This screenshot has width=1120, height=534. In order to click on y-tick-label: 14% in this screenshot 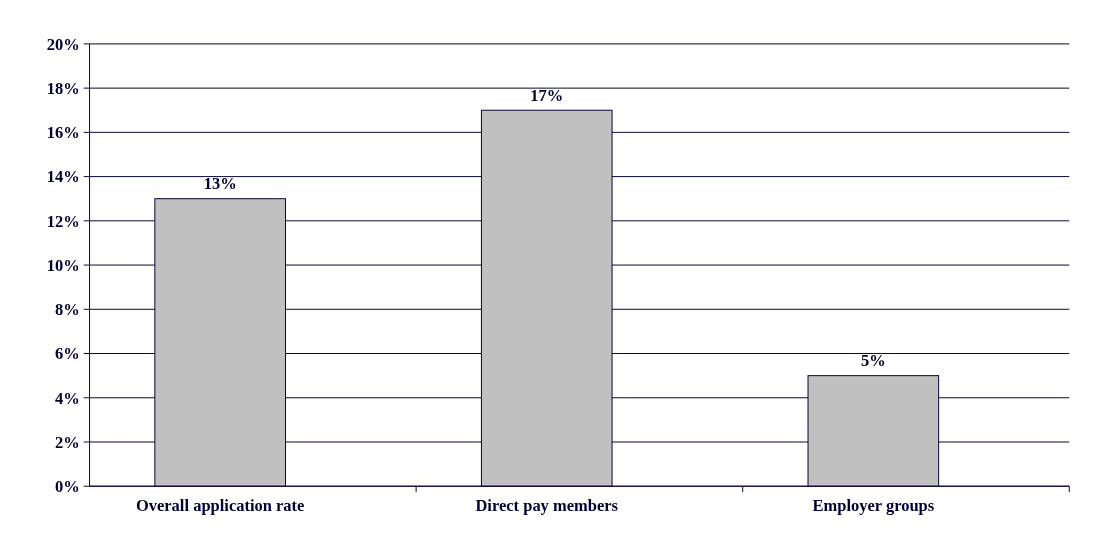, I will do `click(63, 177)`.